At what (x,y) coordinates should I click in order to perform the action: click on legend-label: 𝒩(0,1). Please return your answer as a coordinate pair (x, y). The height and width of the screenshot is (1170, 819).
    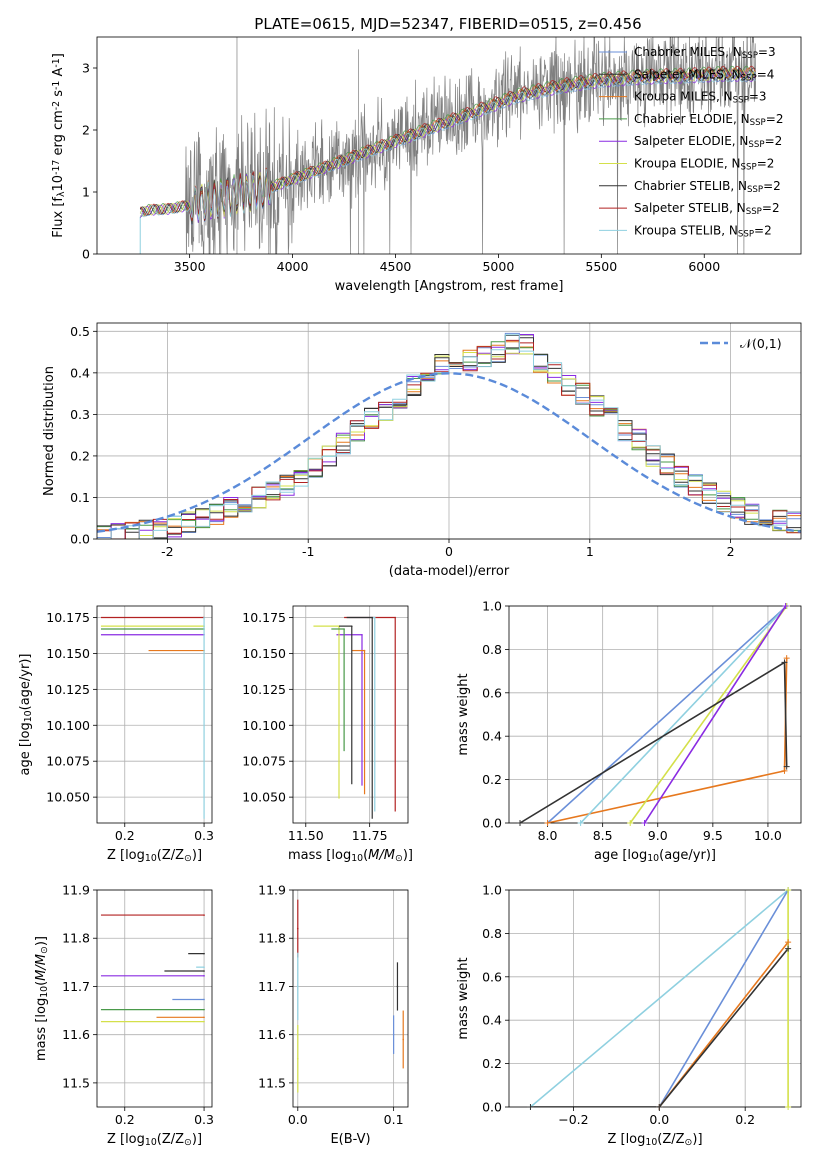
    Looking at the image, I should click on (761, 343).